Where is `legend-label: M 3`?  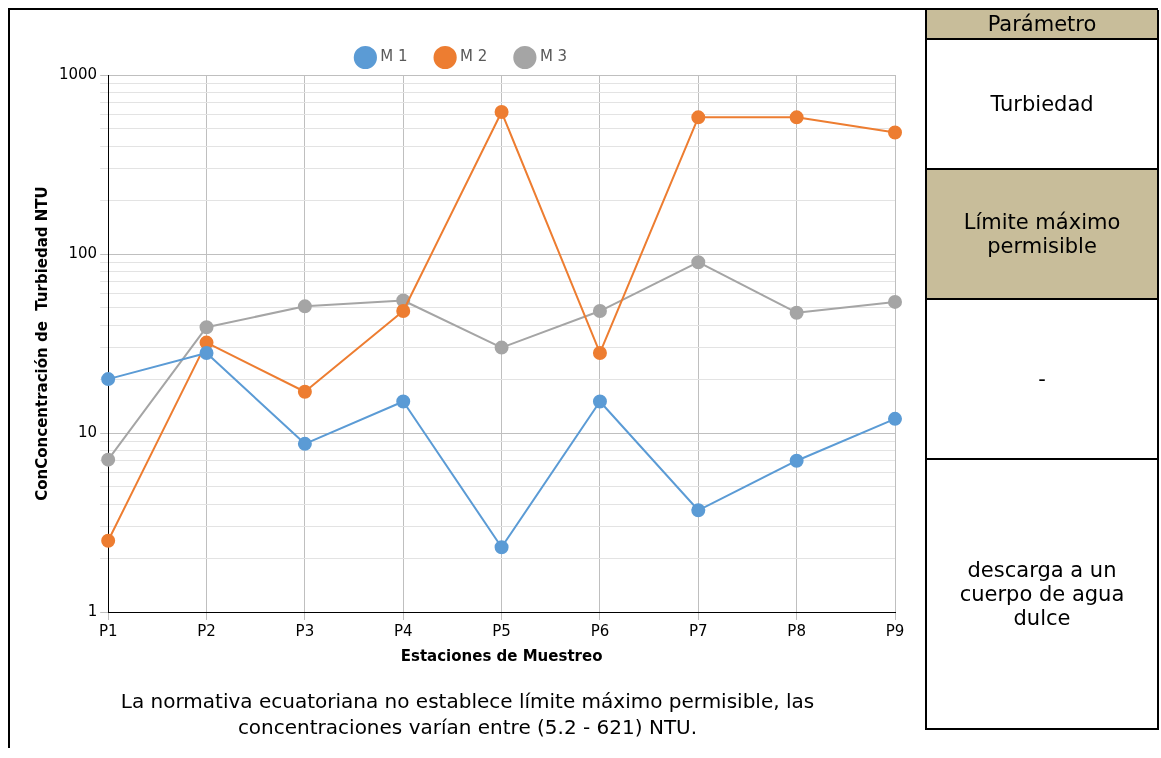
legend-label: M 3 is located at coordinates (553, 56).